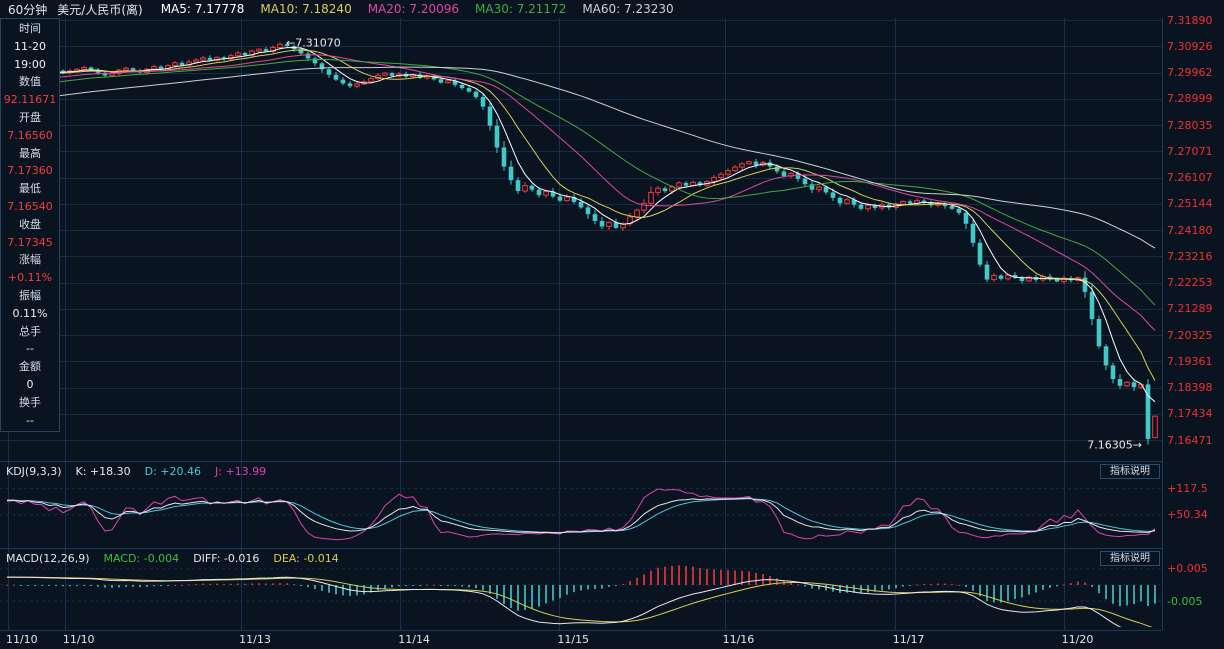 Image resolution: width=1224 pixels, height=649 pixels. What do you see at coordinates (226, 558) in the screenshot?
I see `indicator-value: DIFF: -0.016` at bounding box center [226, 558].